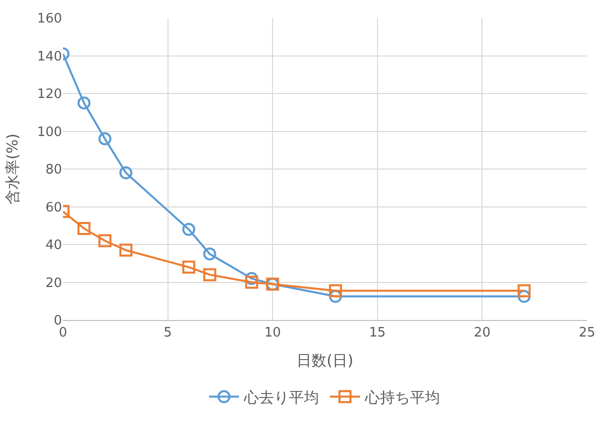 This screenshot has width=607, height=425. What do you see at coordinates (53, 170) in the screenshot?
I see `y-tick-label: 80` at bounding box center [53, 170].